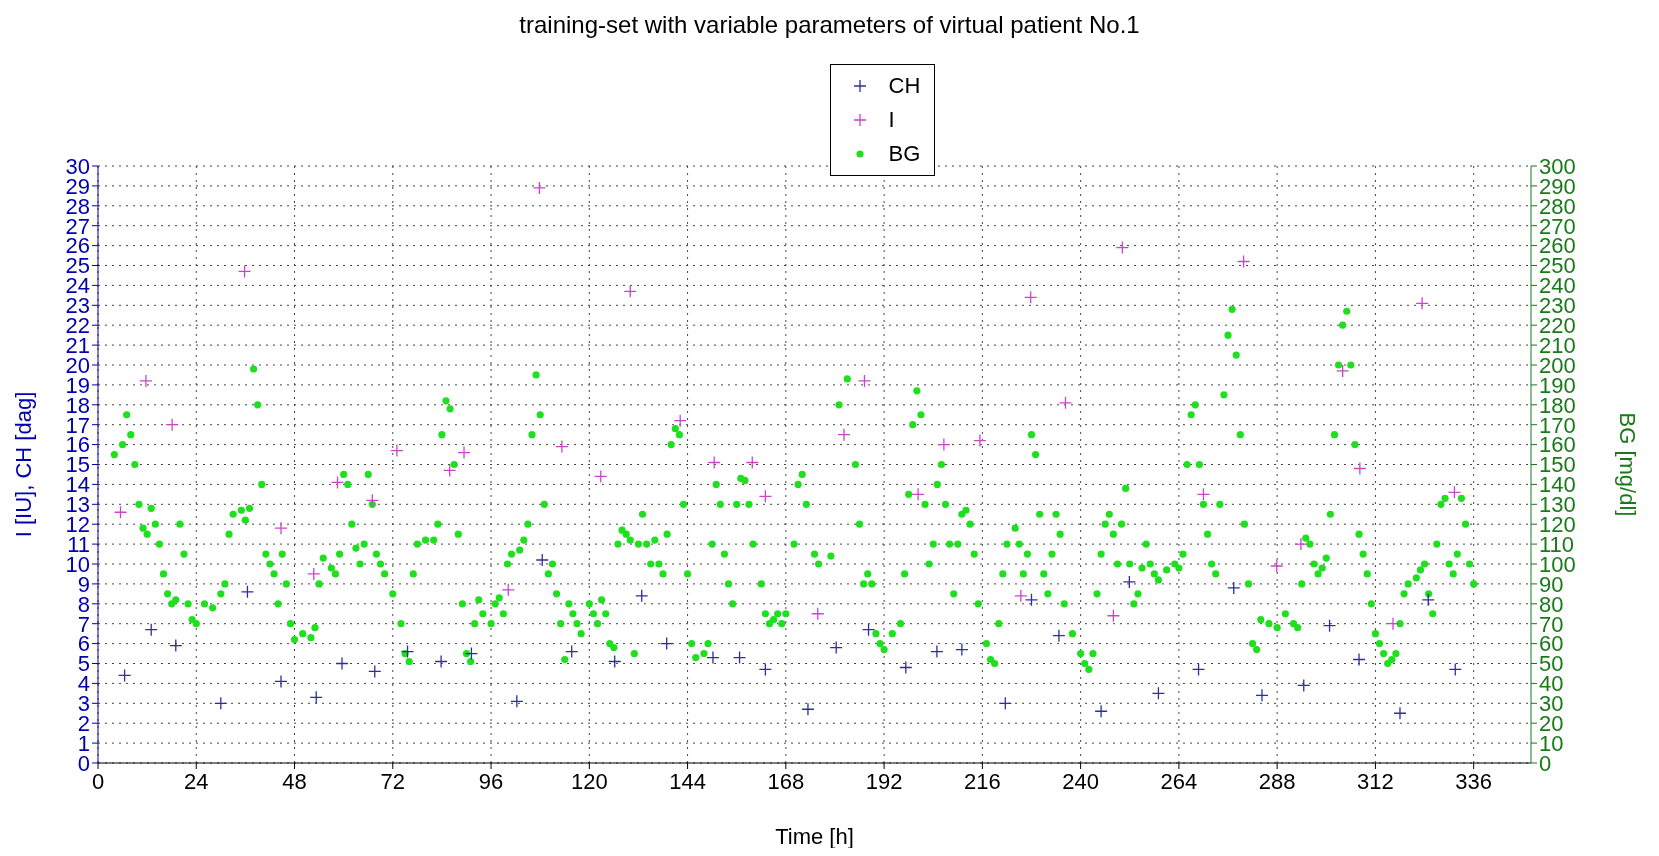  I want to click on legend-label: CH, so click(904, 86).